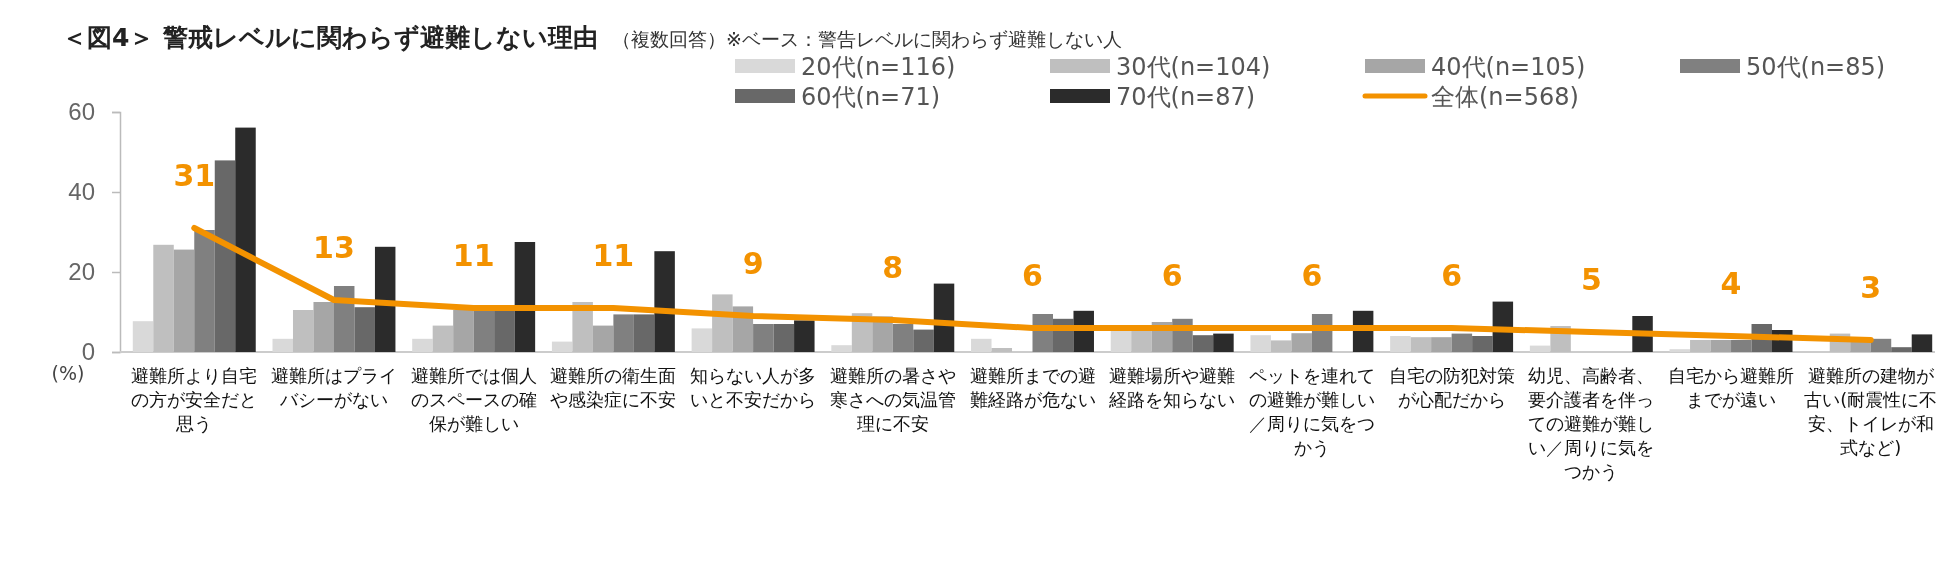  I want to click on x-tick-label: 自宅から避難所までが遠い, so click(1731, 387).